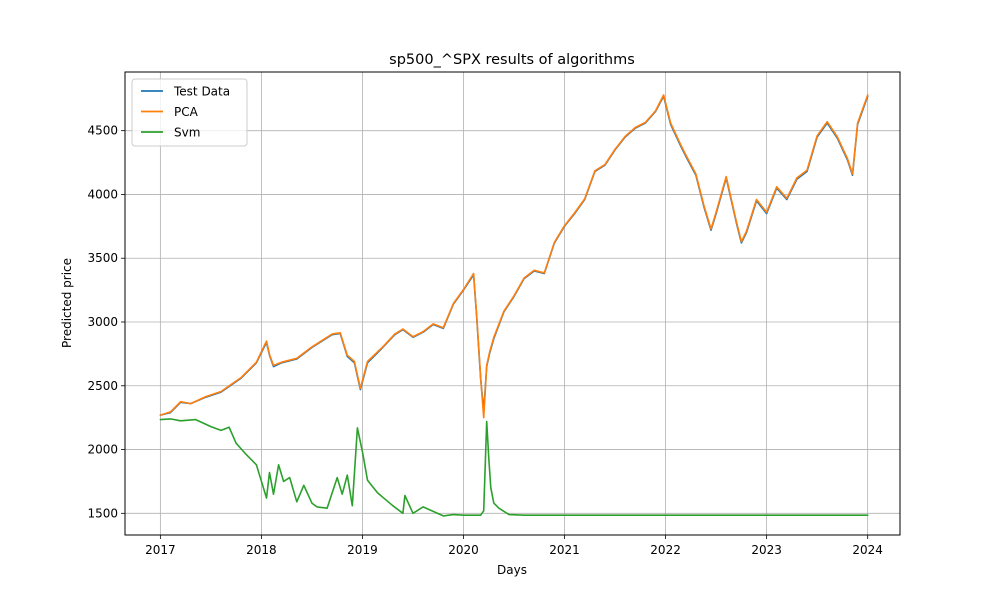  I want to click on chart-title: sp500_^SPX results of algorithms, so click(512, 60).